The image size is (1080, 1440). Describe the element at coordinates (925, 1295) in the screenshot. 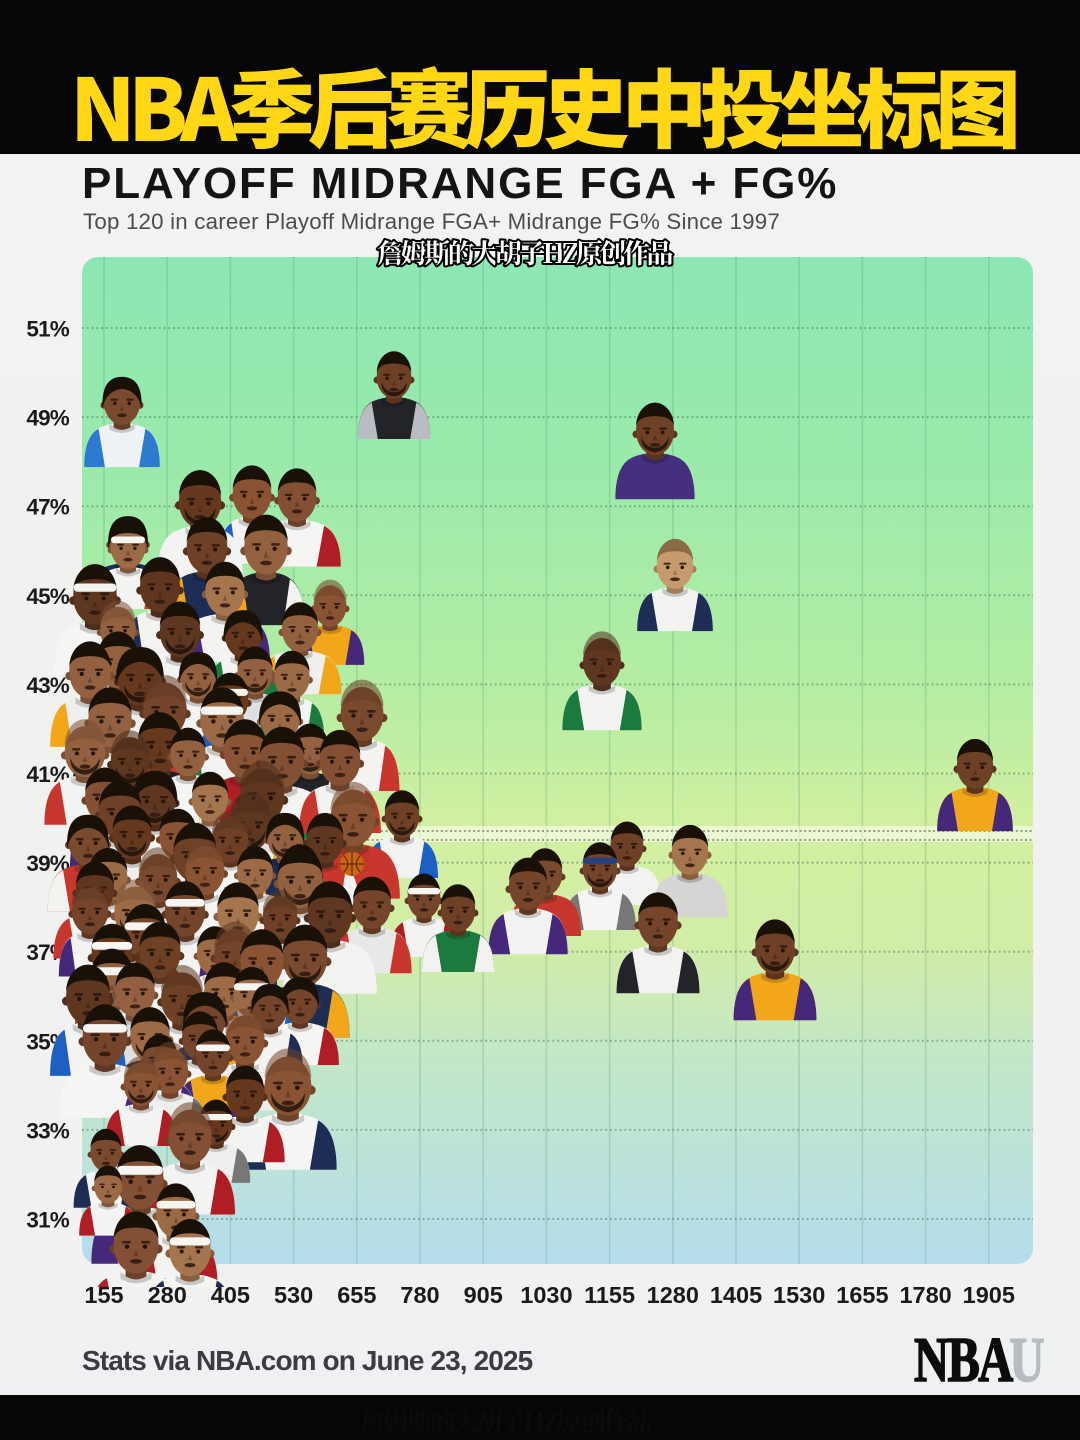

I see `svg-text: 1780` at that location.